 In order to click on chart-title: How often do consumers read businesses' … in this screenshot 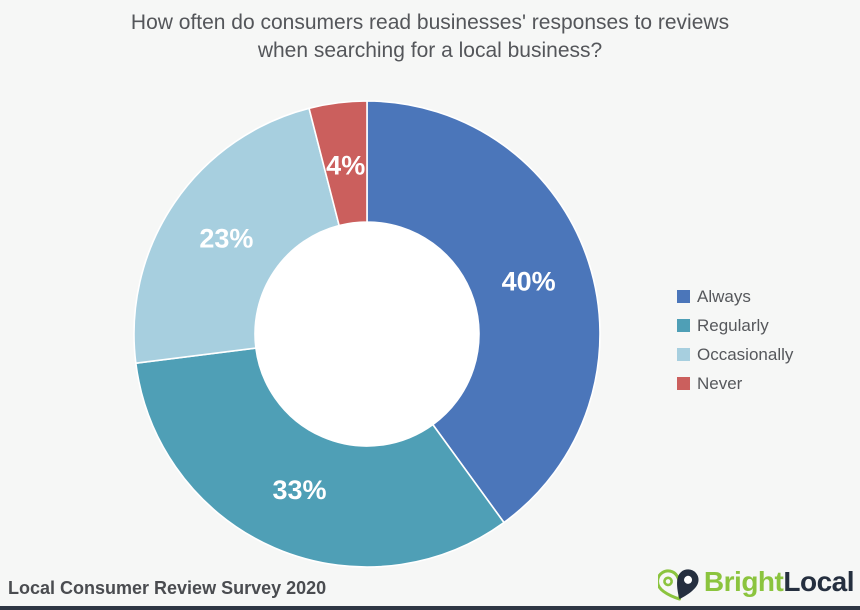, I will do `click(430, 37)`.